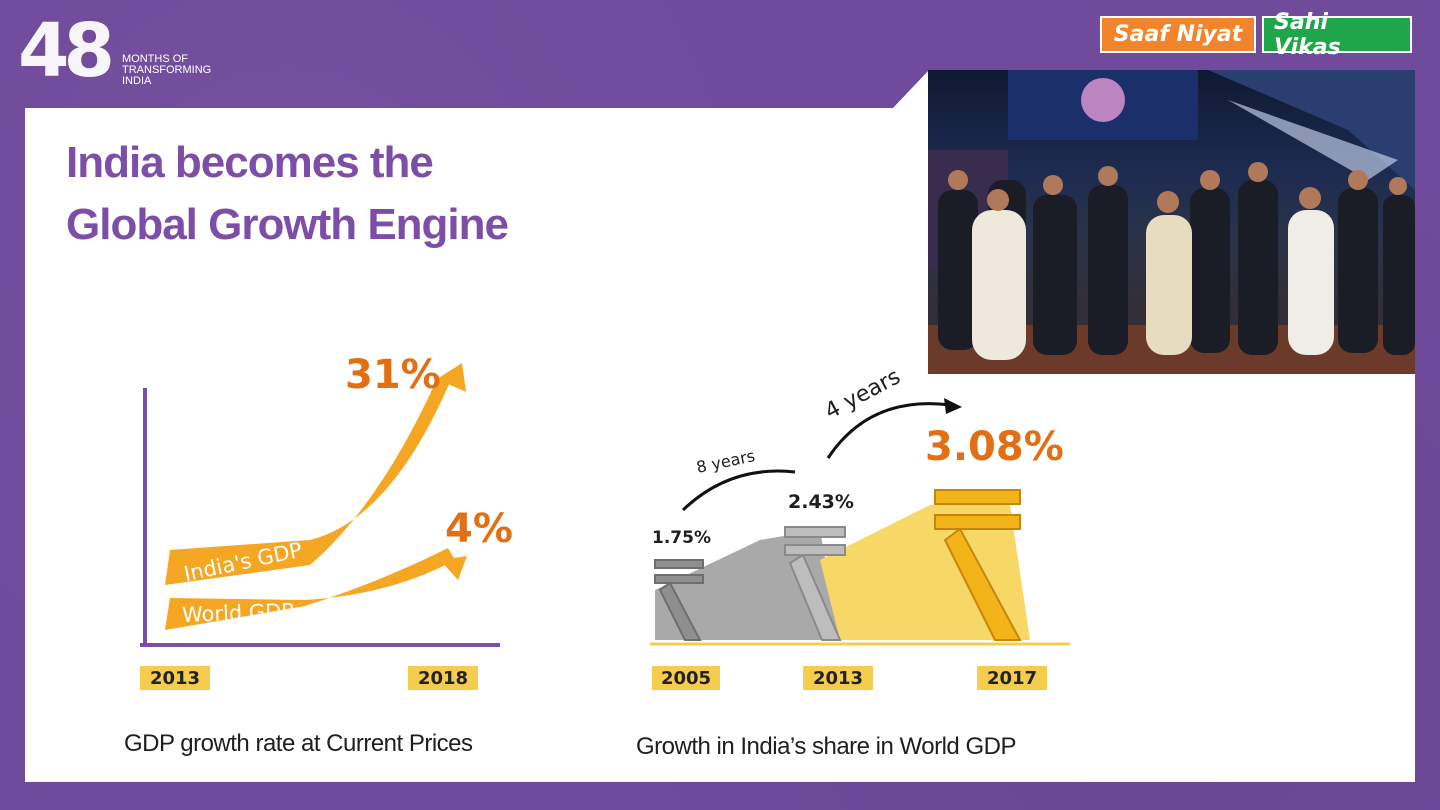  Describe the element at coordinates (307, 481) in the screenshot. I see `india-gdp-curve` at that location.